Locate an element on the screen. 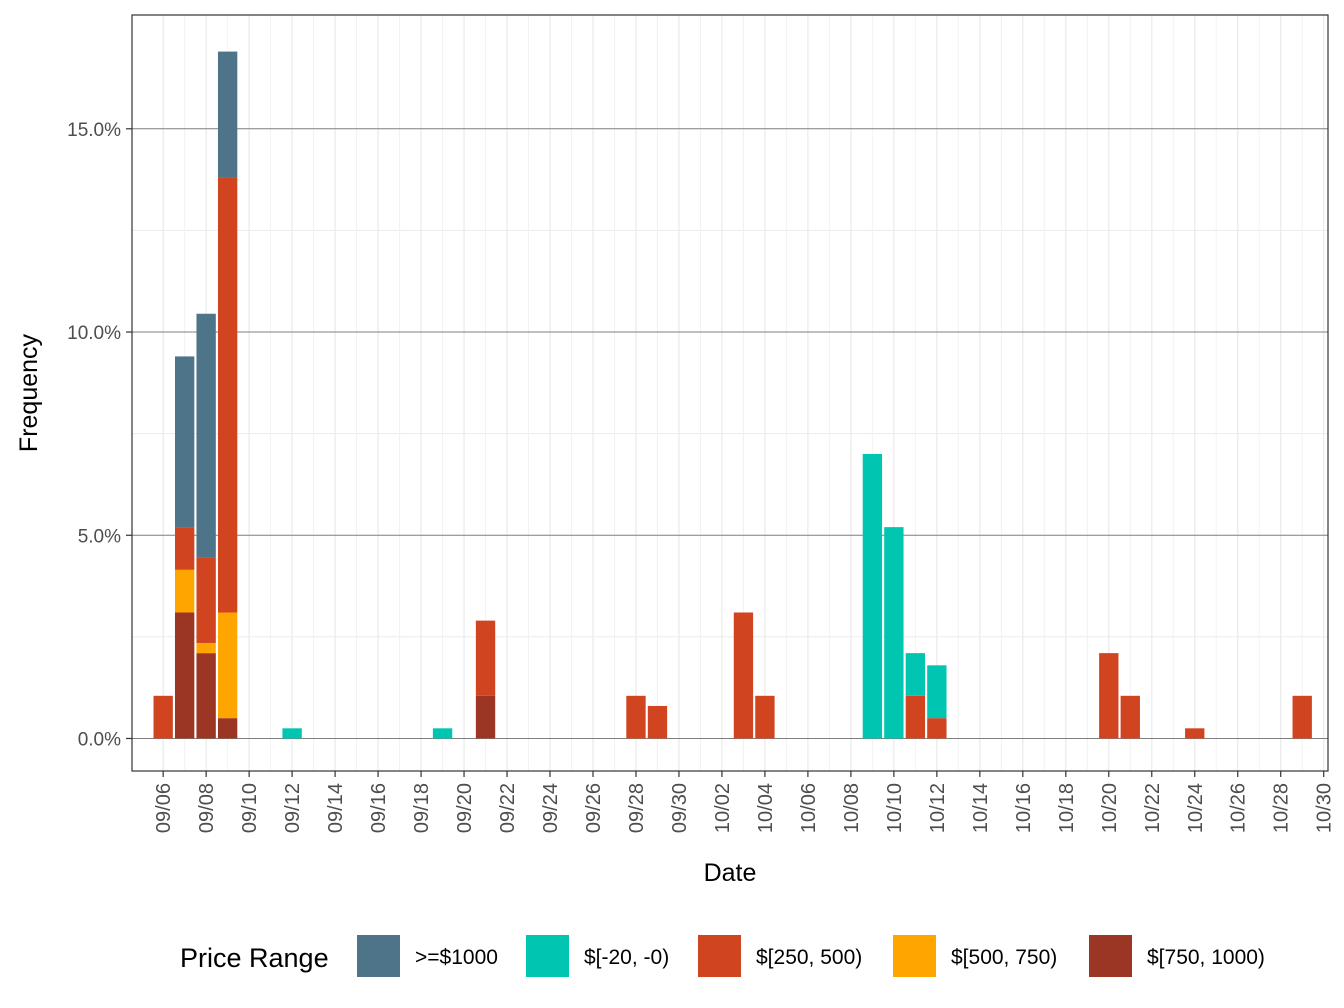 Image resolution: width=1344 pixels, height=1008 pixels. x-tick-label: 09/18 is located at coordinates (422, 808).